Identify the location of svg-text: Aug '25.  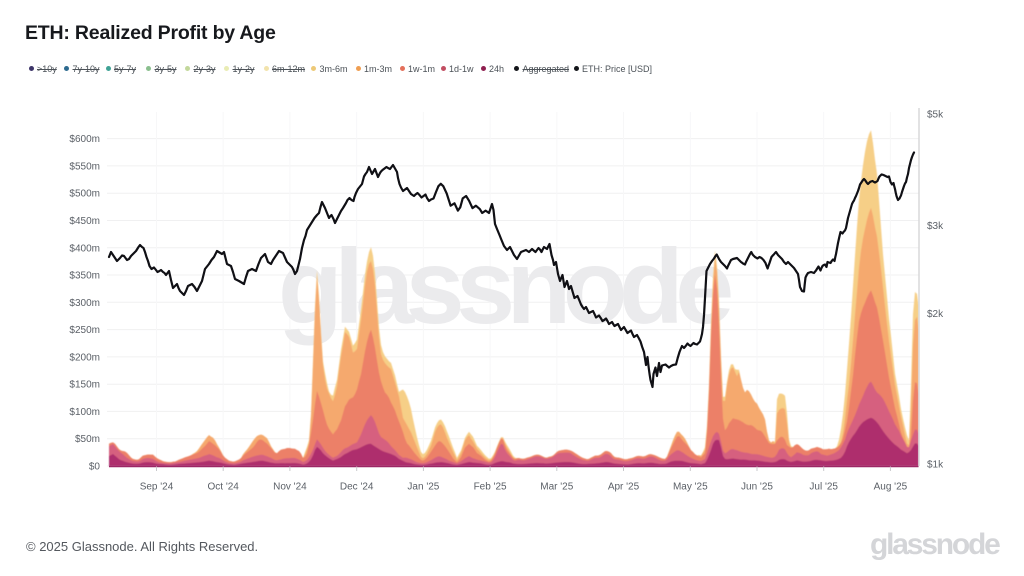
(891, 487).